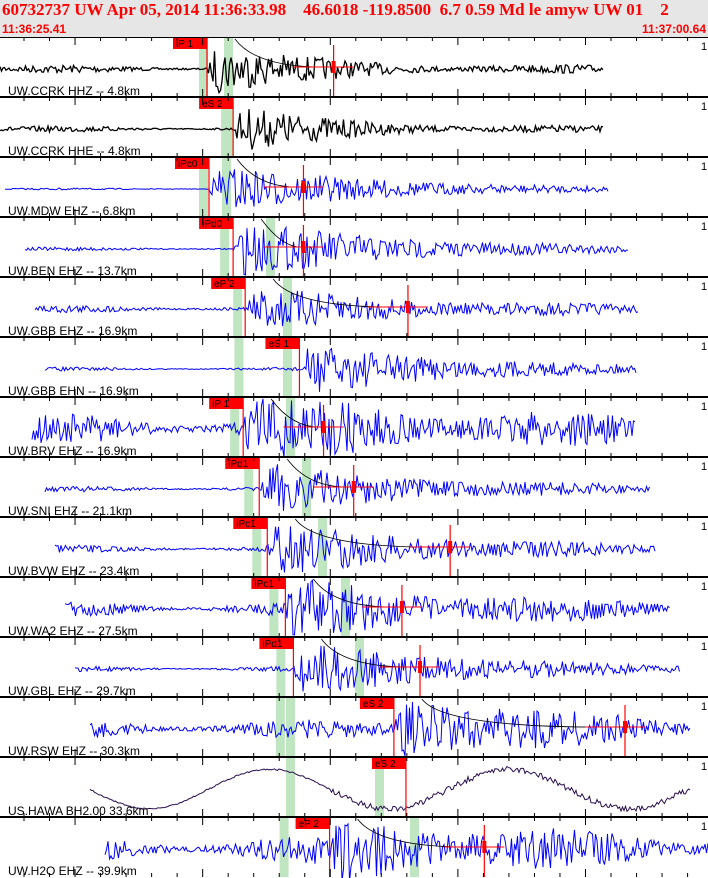  I want to click on station-label: UW.H2O EHZ -- 39.9km, so click(72, 871).